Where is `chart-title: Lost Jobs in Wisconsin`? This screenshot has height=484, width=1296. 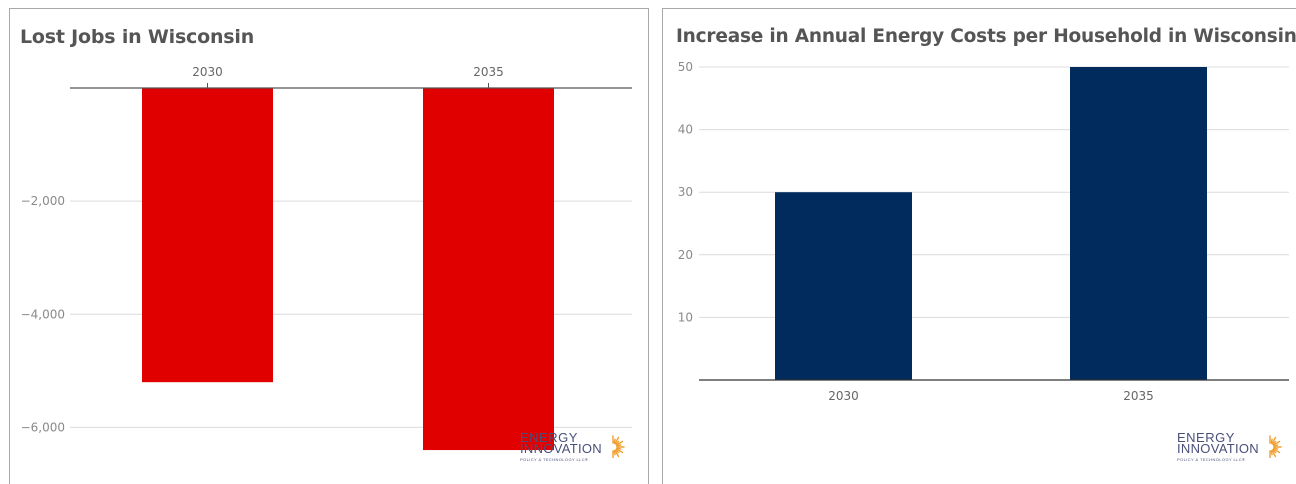
chart-title: Lost Jobs in Wisconsin is located at coordinates (137, 37).